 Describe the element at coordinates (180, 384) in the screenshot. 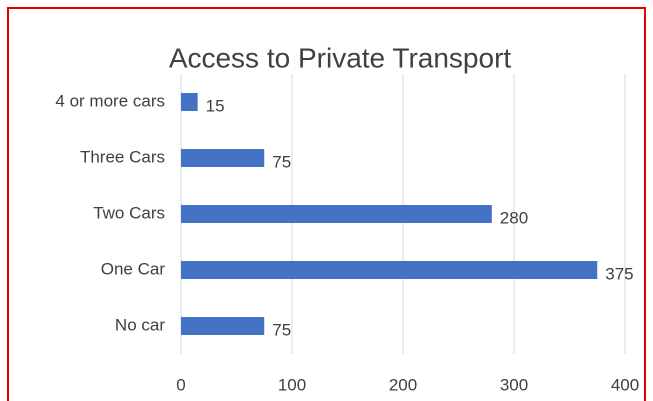

I see `x-tick-label: 0` at that location.